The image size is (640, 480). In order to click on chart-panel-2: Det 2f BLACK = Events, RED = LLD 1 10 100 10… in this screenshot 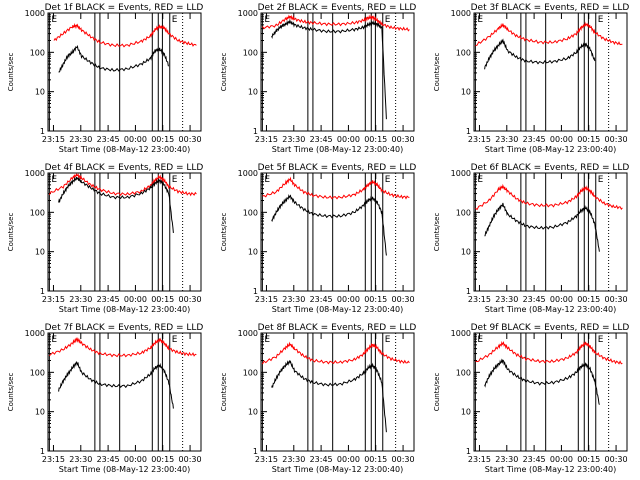, I will do `click(318, 78)`.